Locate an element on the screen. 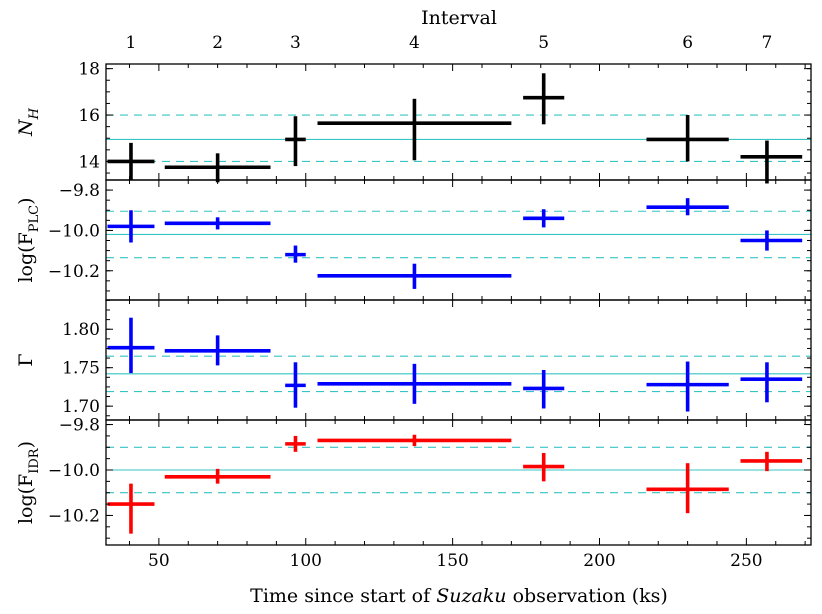 The image size is (822, 614). fidr-ytick-label: −10.0 is located at coordinates (74, 471).